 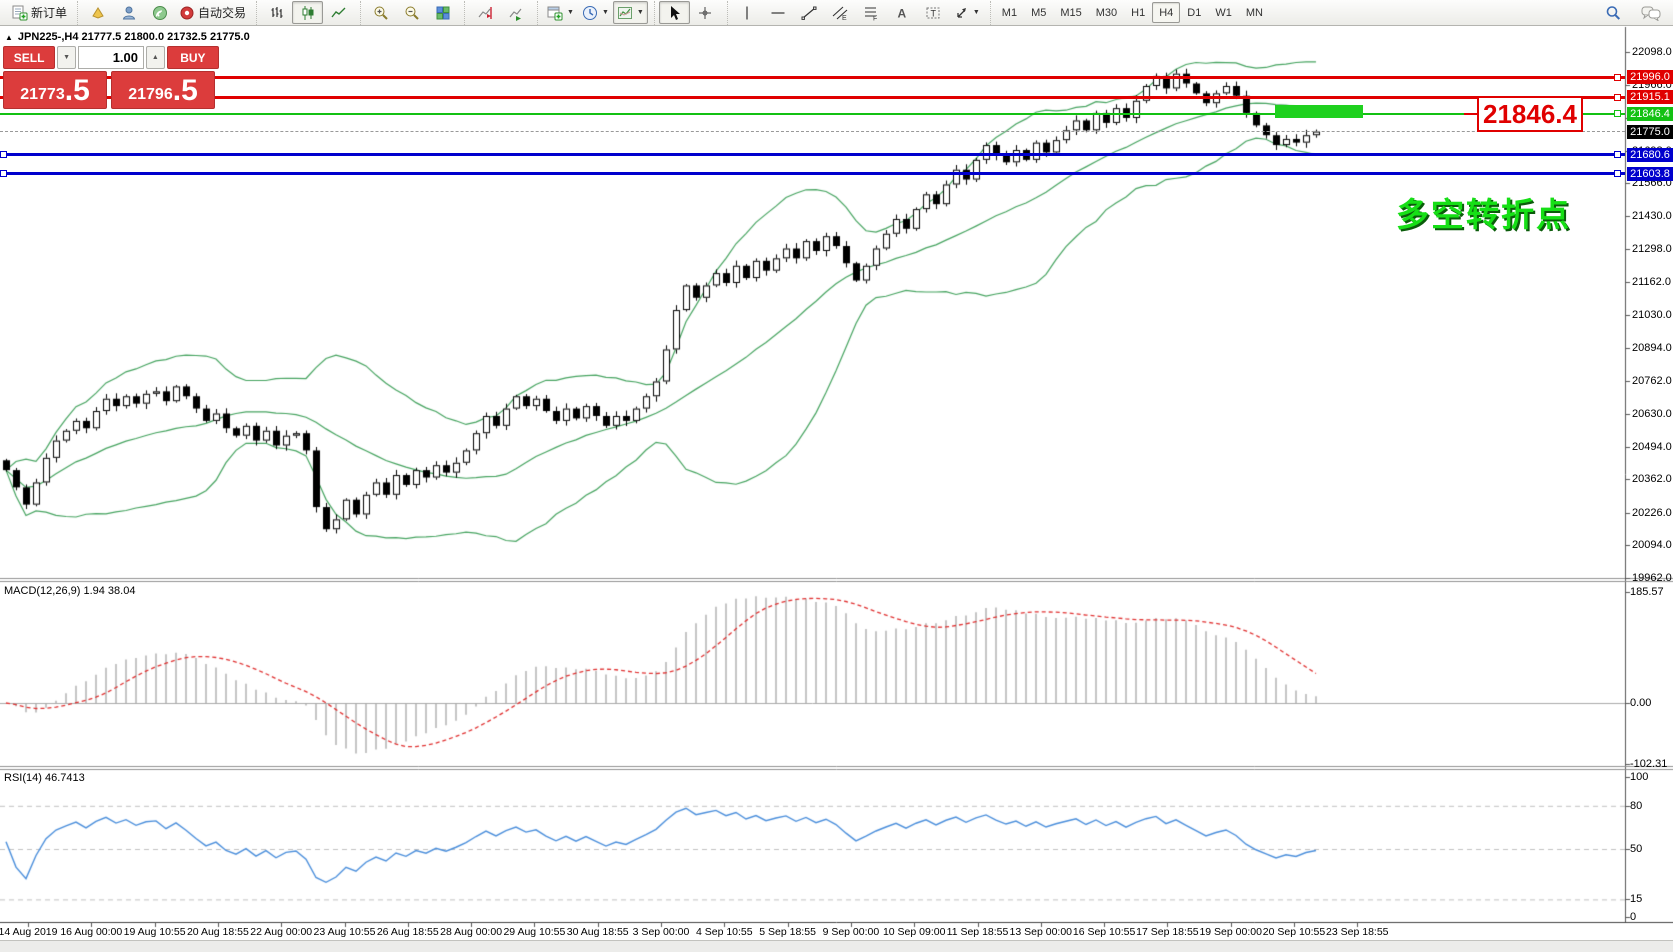 I want to click on price-tick-label: 20362.0, so click(x=1652, y=479).